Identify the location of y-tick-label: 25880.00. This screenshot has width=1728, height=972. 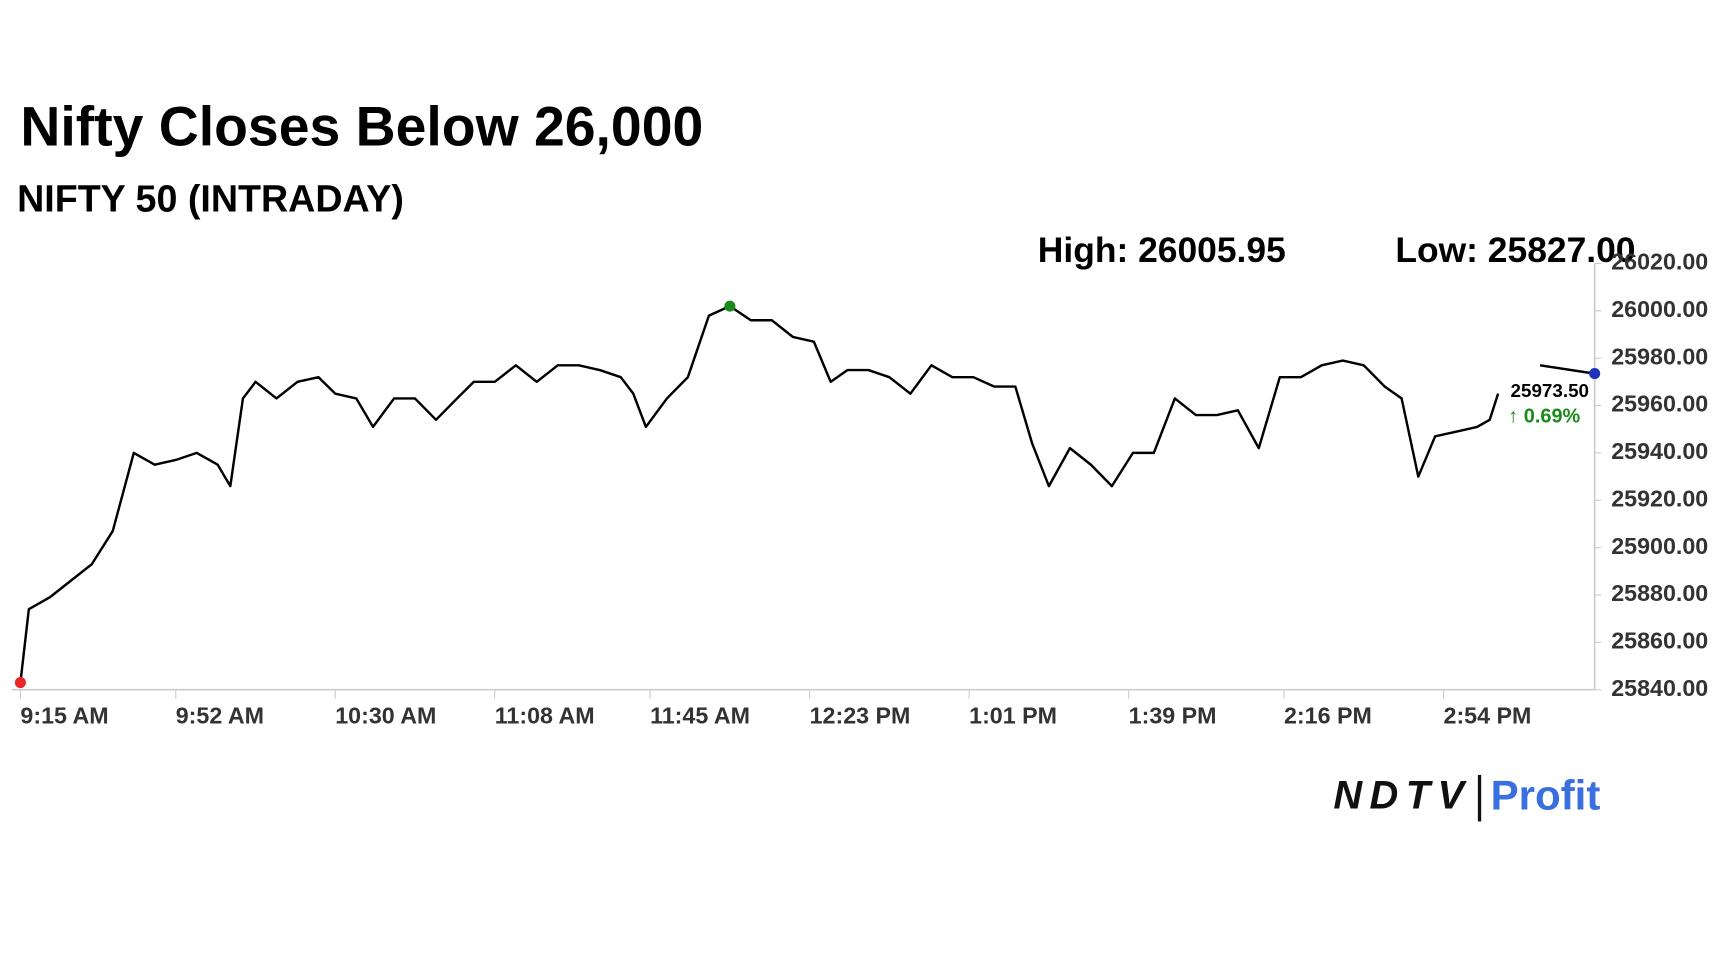
(1659, 593).